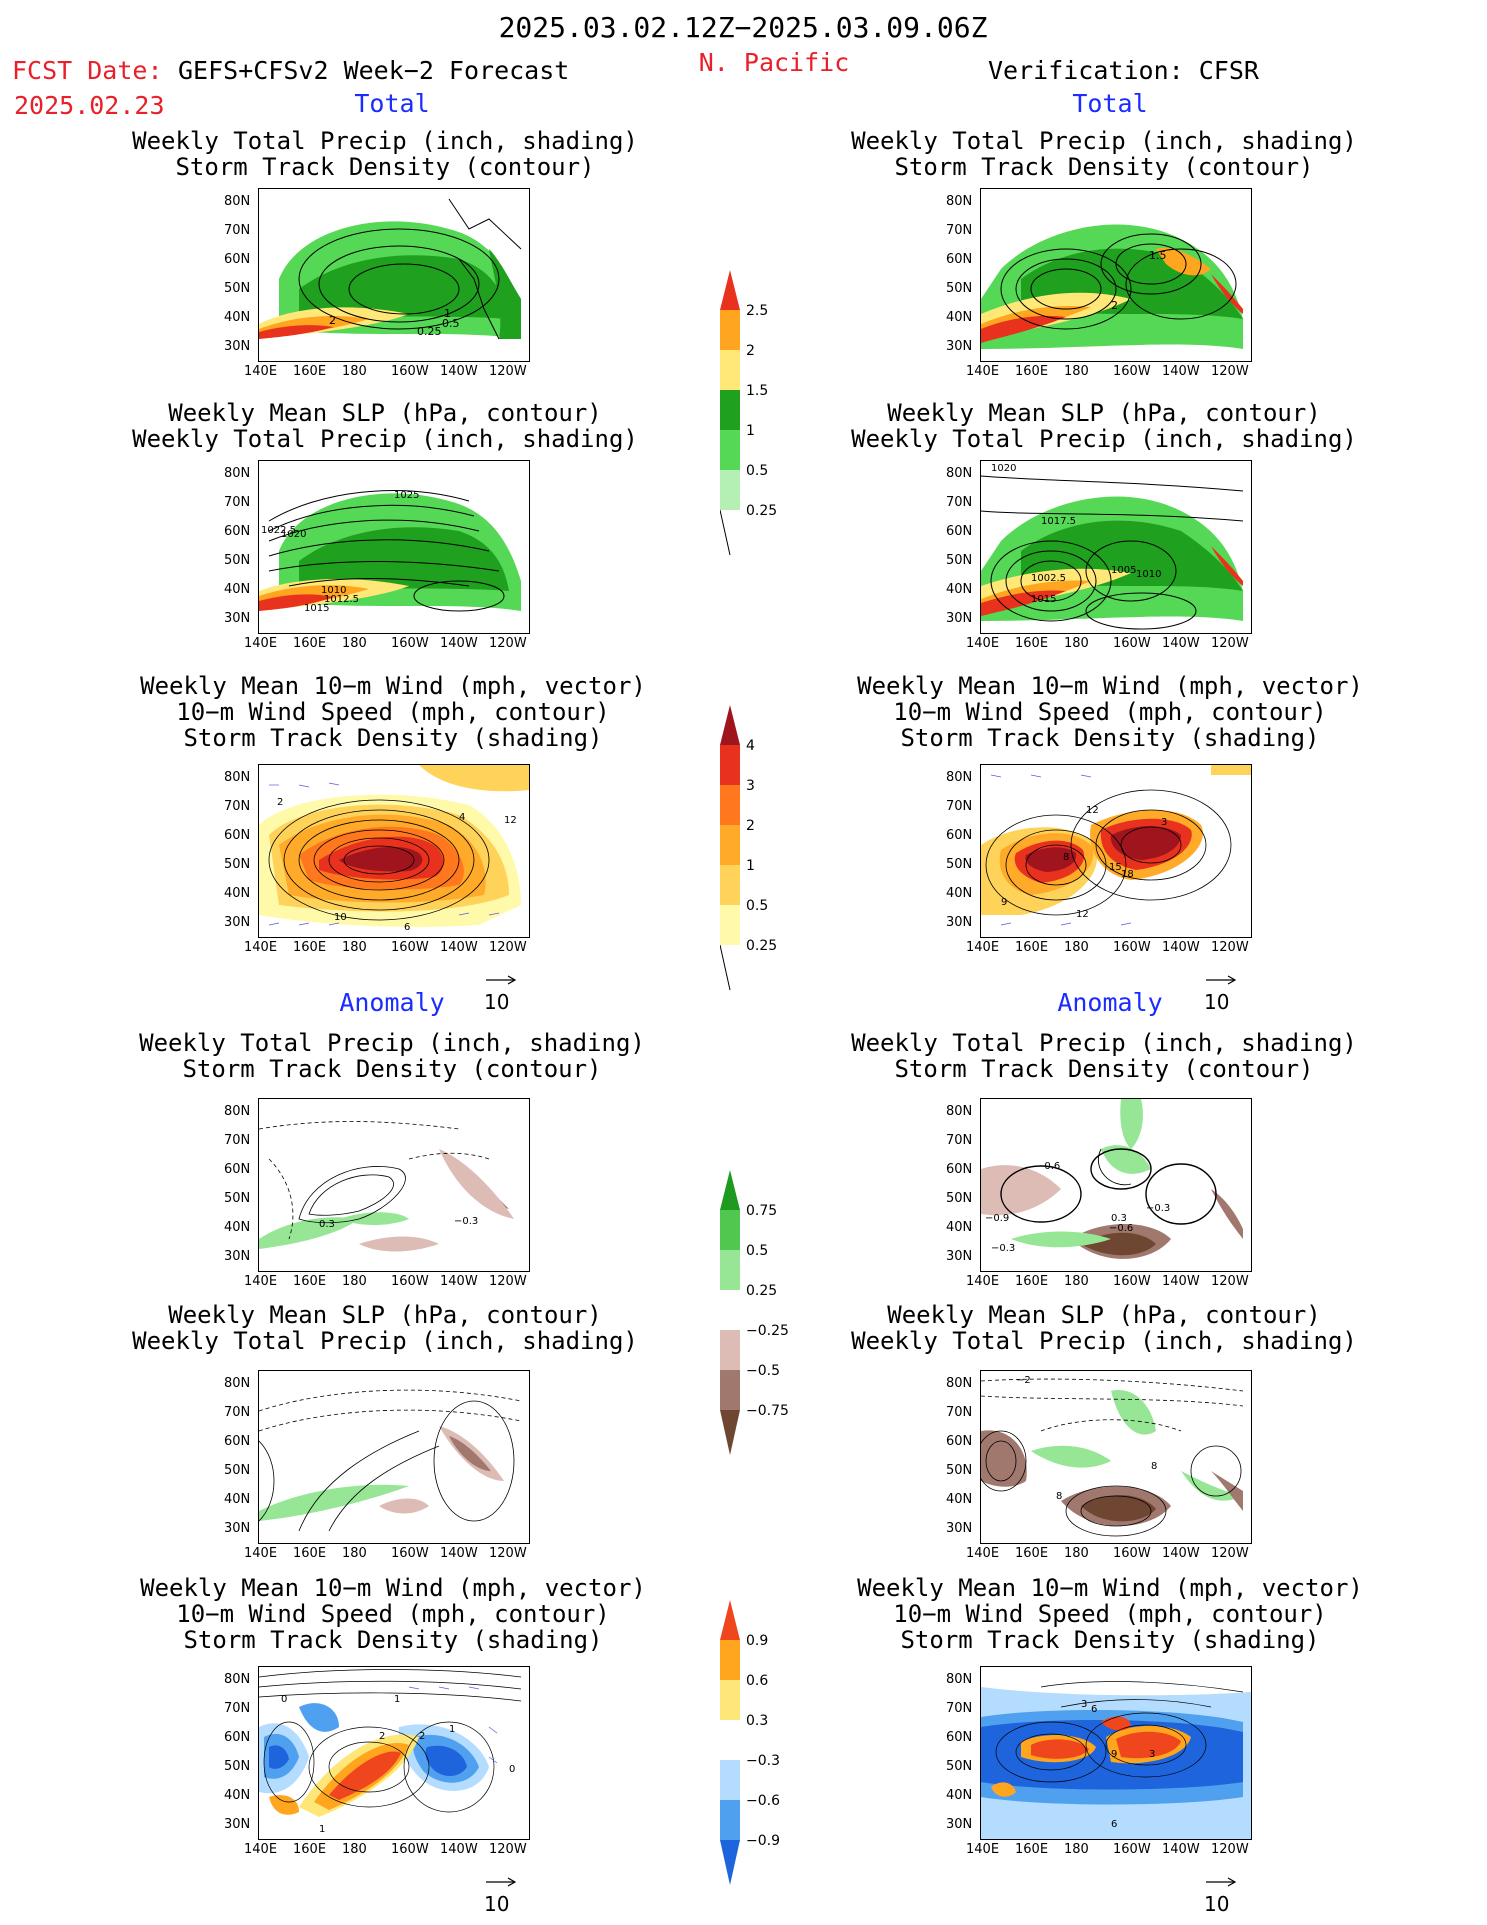  What do you see at coordinates (1116, 1753) in the screenshot?
I see `map-obs-anom-wind: 3 6 9 3 6` at bounding box center [1116, 1753].